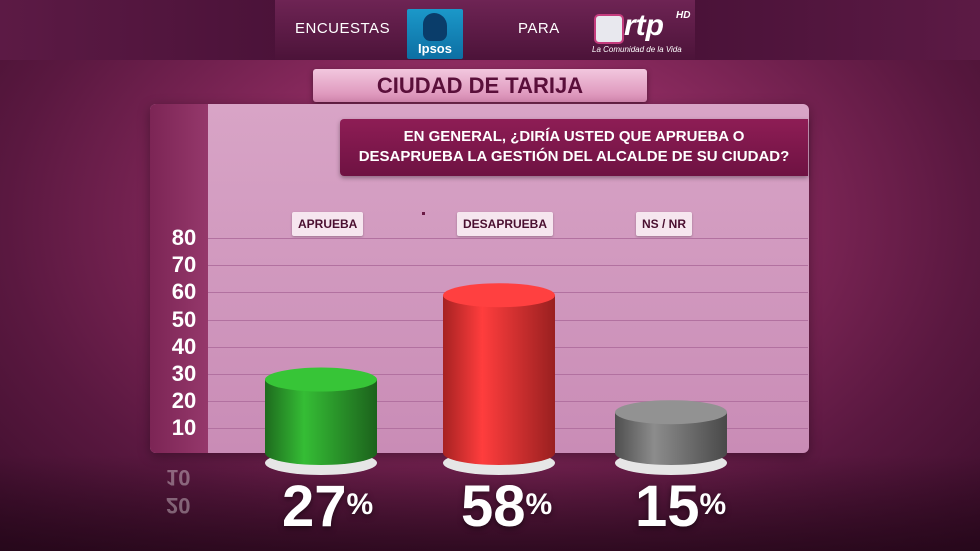 Image resolution: width=980 pixels, height=551 pixels. What do you see at coordinates (314, 506) in the screenshot?
I see `percent-value-aprueba: 27` at bounding box center [314, 506].